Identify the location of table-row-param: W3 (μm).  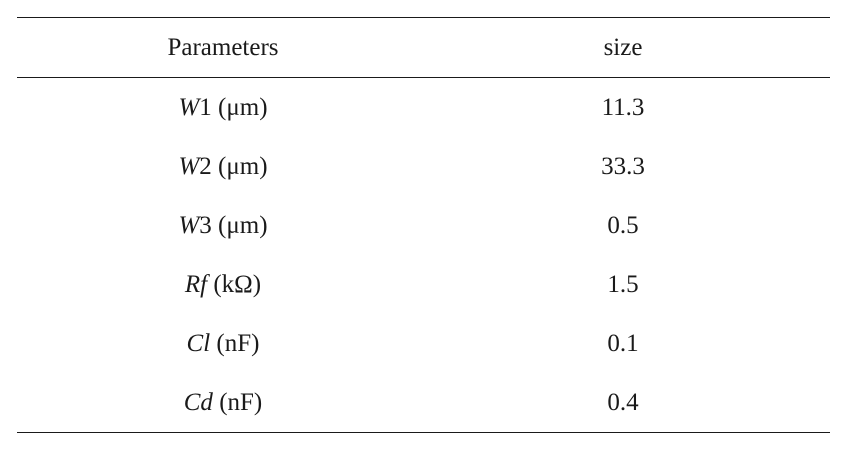
(223, 226).